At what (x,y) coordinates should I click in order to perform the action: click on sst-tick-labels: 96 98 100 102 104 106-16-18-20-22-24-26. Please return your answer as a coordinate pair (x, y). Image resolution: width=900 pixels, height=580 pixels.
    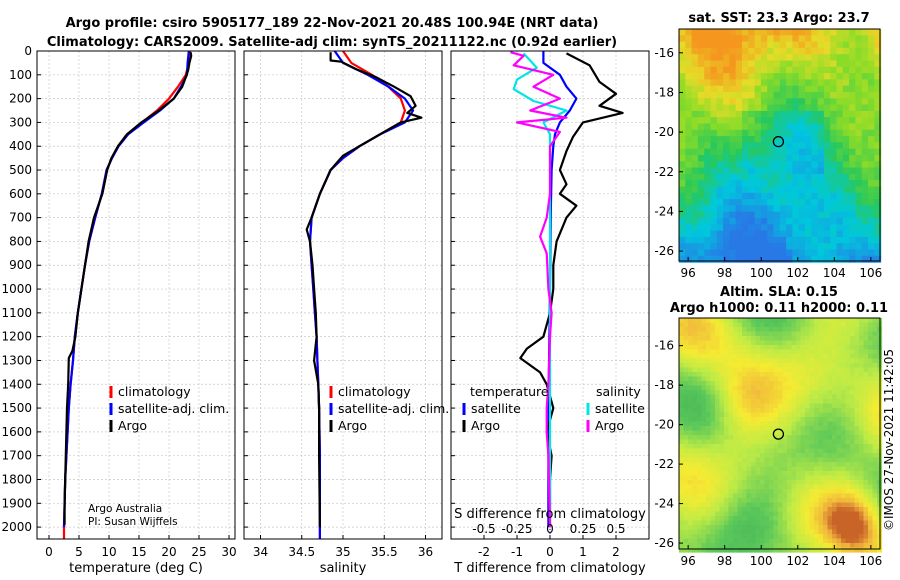
    Looking at the image, I should click on (768, 163).